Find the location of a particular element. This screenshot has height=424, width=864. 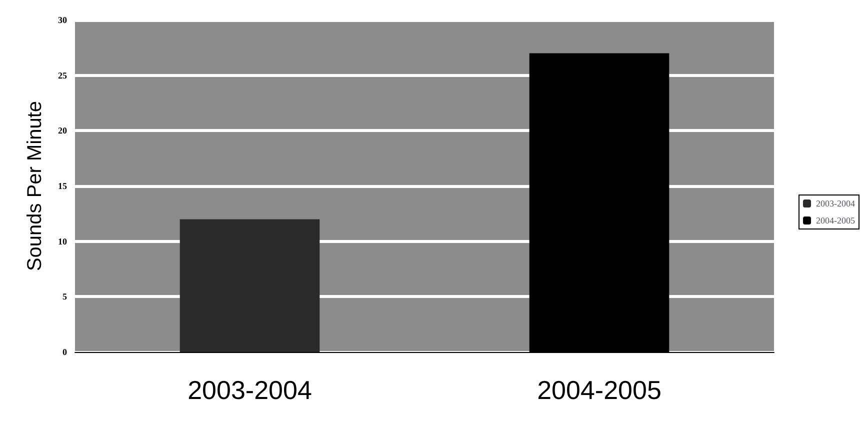

legend-label: 2003-2004 is located at coordinates (836, 203).